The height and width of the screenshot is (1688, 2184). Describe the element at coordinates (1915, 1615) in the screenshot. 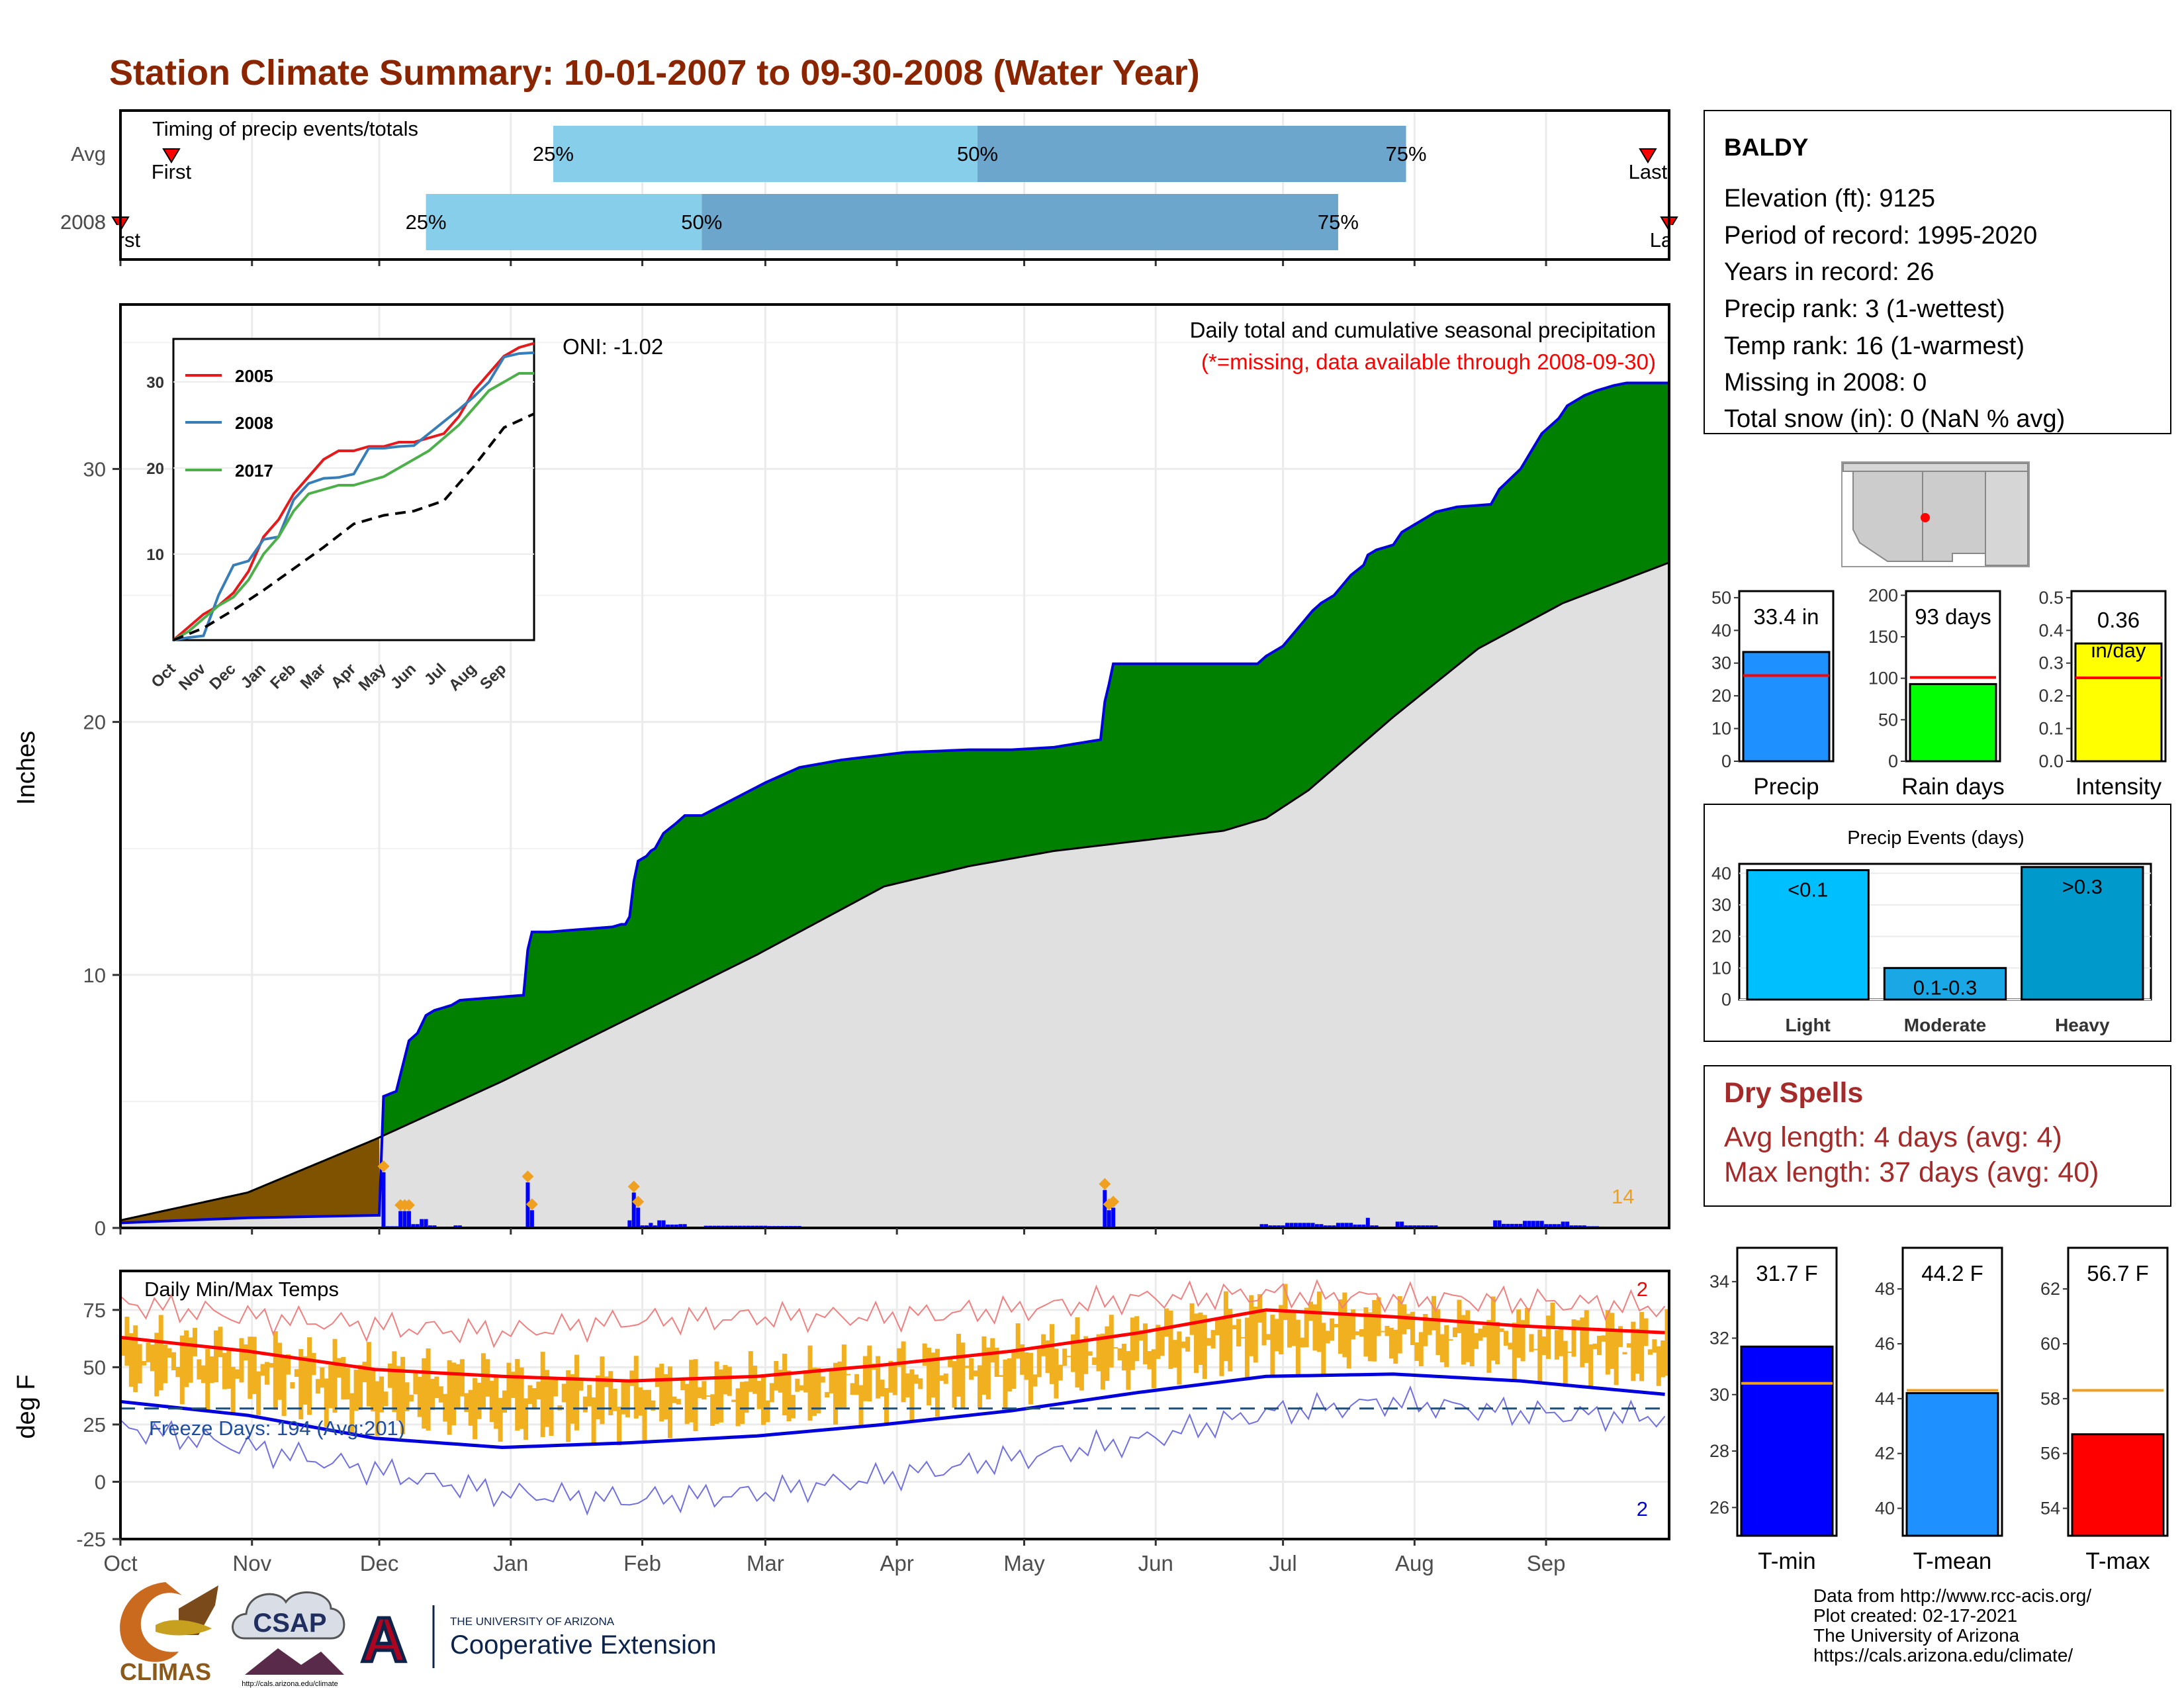

I see `footer-line-2: Plot created: 02-17-2021` at that location.